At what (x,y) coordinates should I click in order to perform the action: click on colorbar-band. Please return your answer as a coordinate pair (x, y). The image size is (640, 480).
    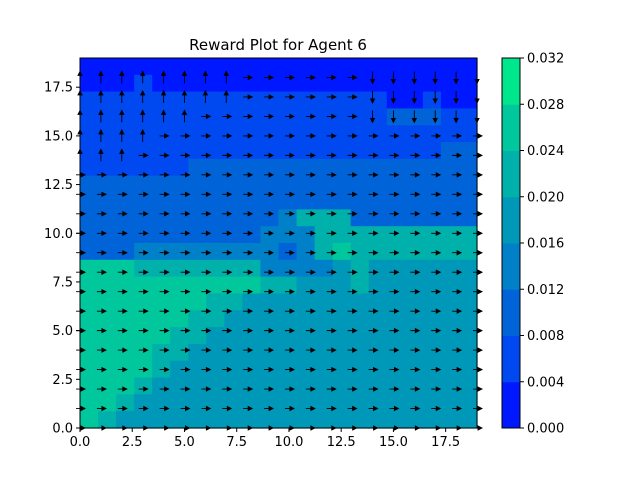
    Looking at the image, I should click on (511, 81).